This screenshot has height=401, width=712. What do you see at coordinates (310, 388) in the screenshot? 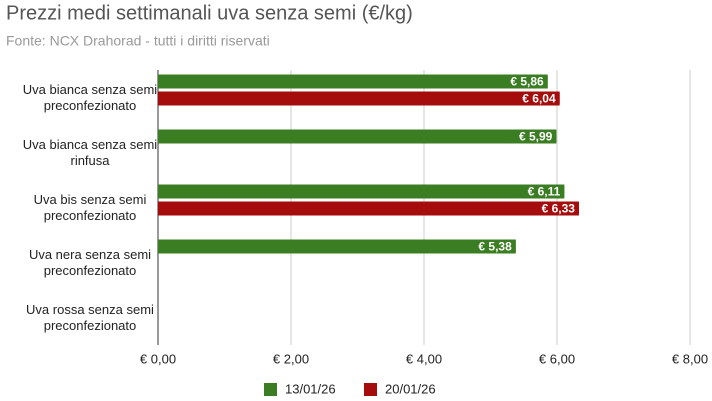
I see `legend-label: 13/01/26` at bounding box center [310, 388].